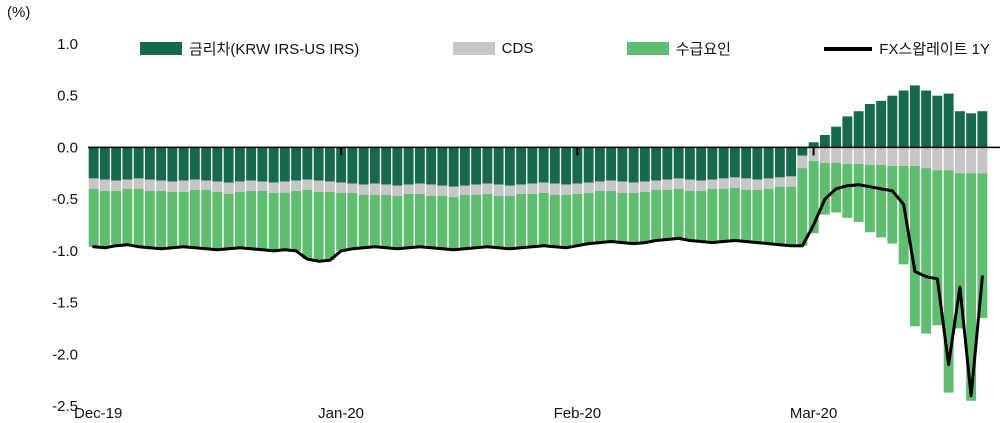  I want to click on svg-text: Mar-20, so click(814, 413).